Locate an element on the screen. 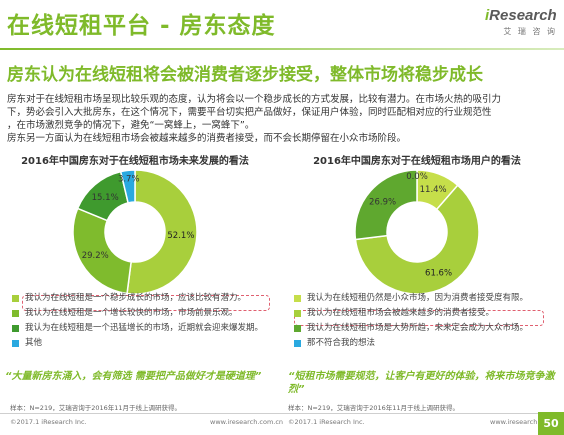 This screenshot has height=435, width=564. chart-title: 2016年中国房东对于在线短租市场用户的看法 is located at coordinates (417, 161).